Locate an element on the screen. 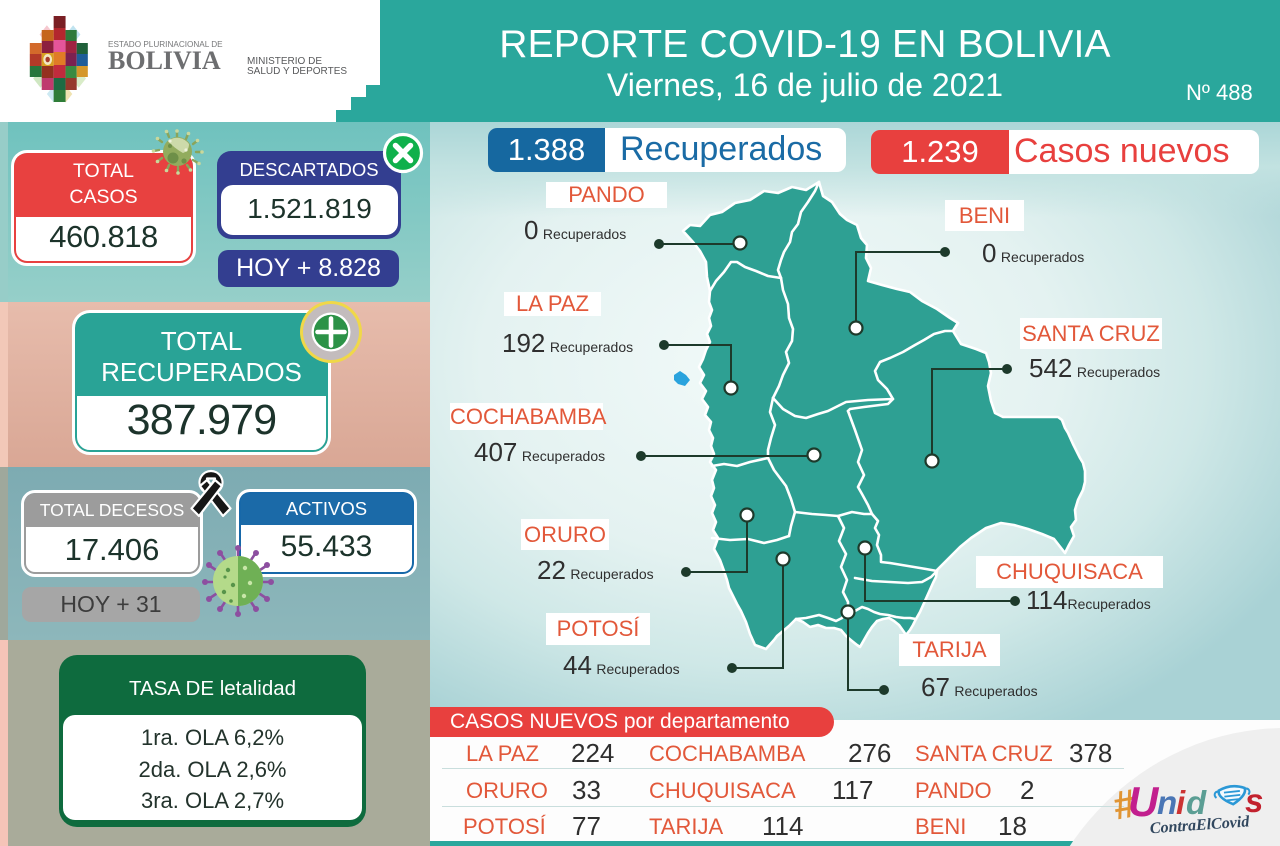 Image resolution: width=1280 pixels, height=846 pixels. svg-text: ContraElCovid is located at coordinates (1200, 825).